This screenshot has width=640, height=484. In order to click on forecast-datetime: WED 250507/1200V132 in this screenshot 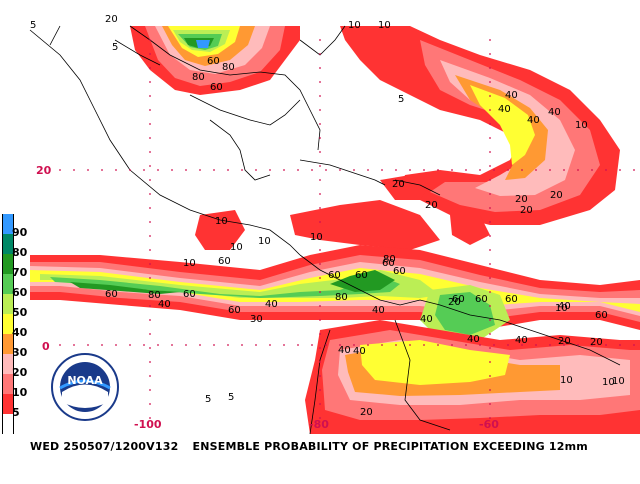, I will do `click(104, 446)`.